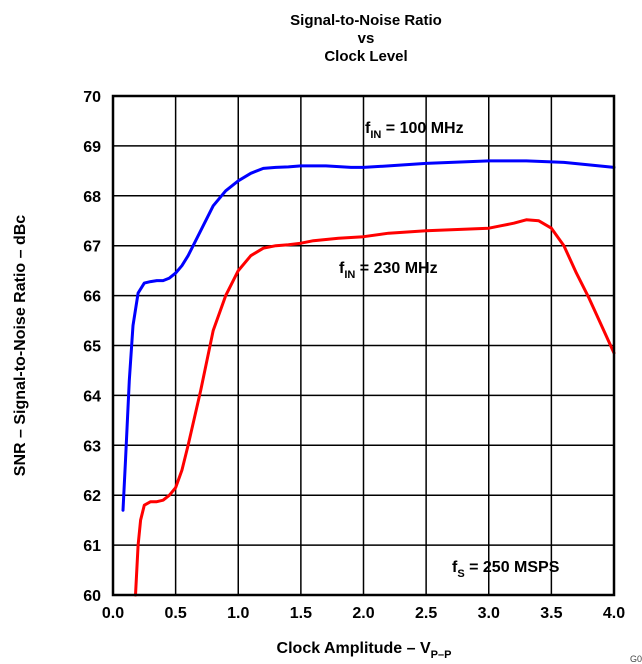 This screenshot has height=664, width=642. What do you see at coordinates (364, 650) in the screenshot?
I see `x-axis-label: Clock Amplitude – VP–P` at bounding box center [364, 650].